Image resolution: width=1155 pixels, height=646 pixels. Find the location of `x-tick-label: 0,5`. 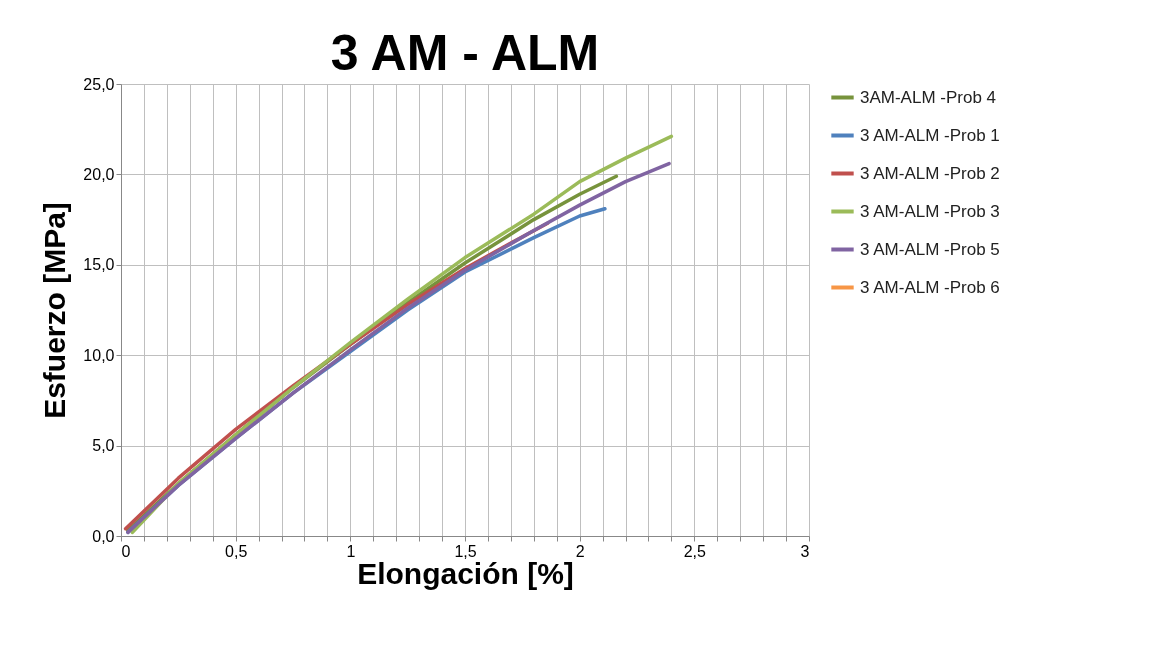

x-tick-label: 0,5 is located at coordinates (236, 551).